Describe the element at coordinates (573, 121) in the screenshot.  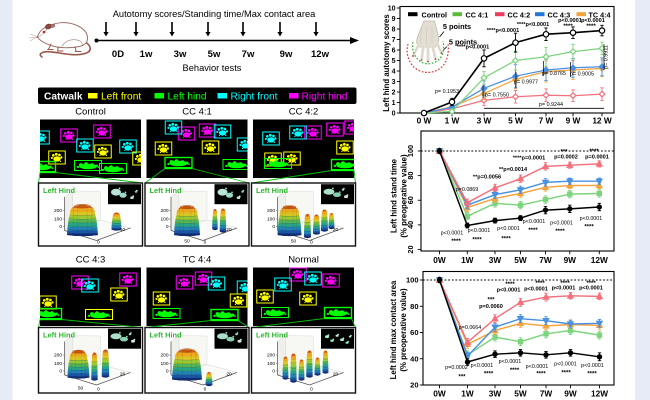
I see `svg-text: 9 W` at that location.